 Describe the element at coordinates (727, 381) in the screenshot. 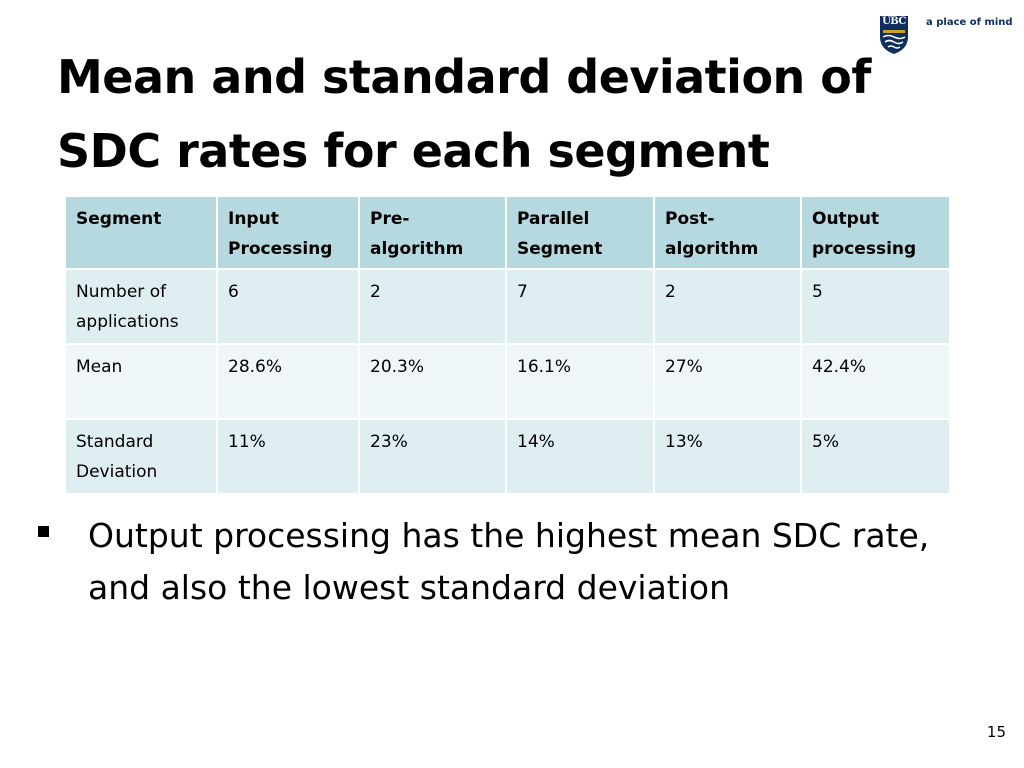

I see `table-cell: 27%` at that location.